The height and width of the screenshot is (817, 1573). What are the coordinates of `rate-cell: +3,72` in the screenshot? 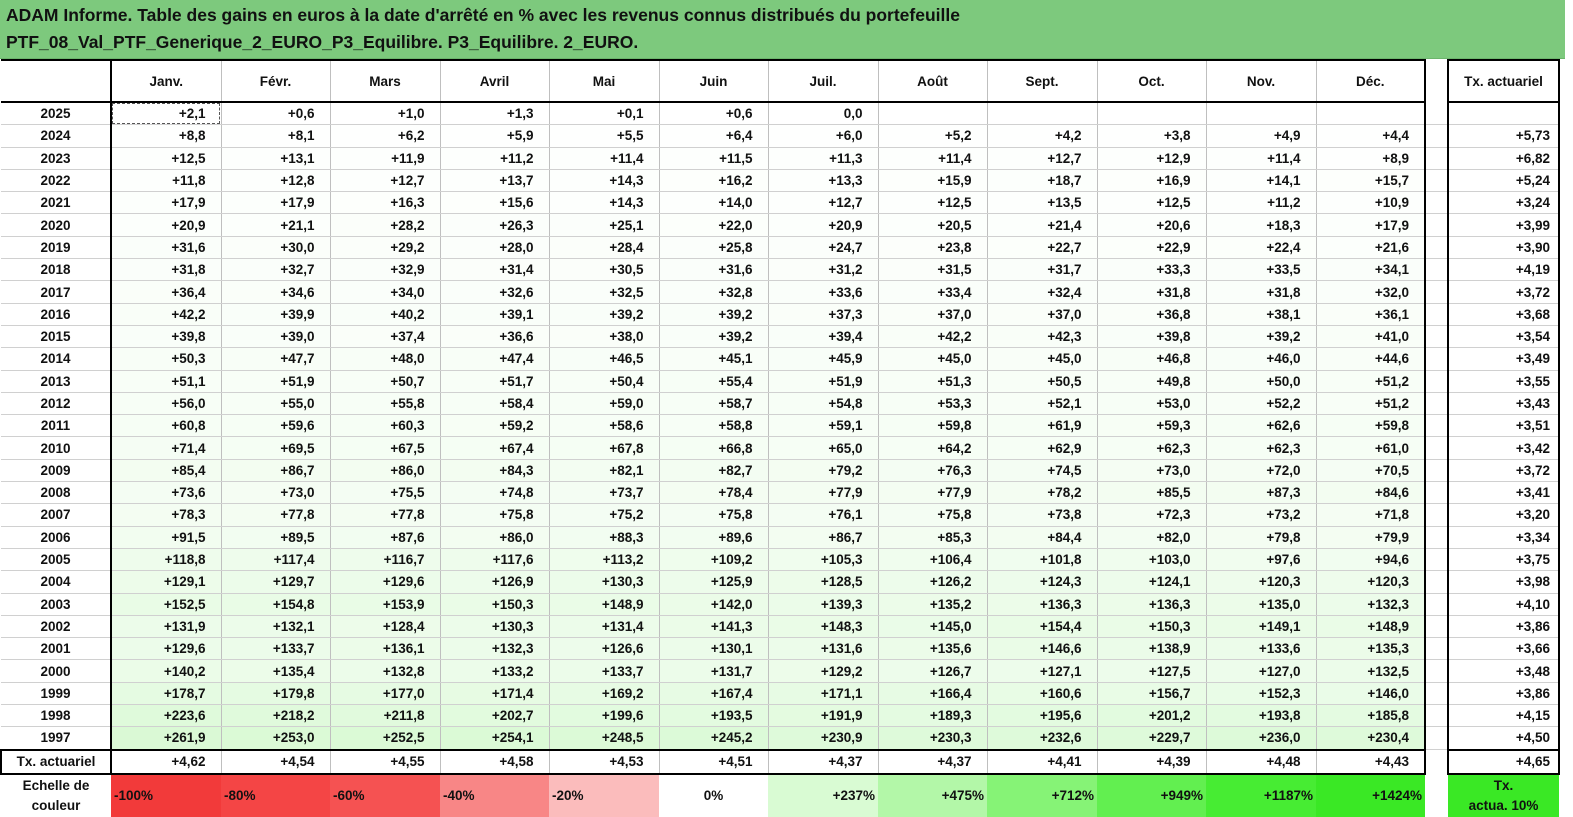 It's located at (1503, 292).